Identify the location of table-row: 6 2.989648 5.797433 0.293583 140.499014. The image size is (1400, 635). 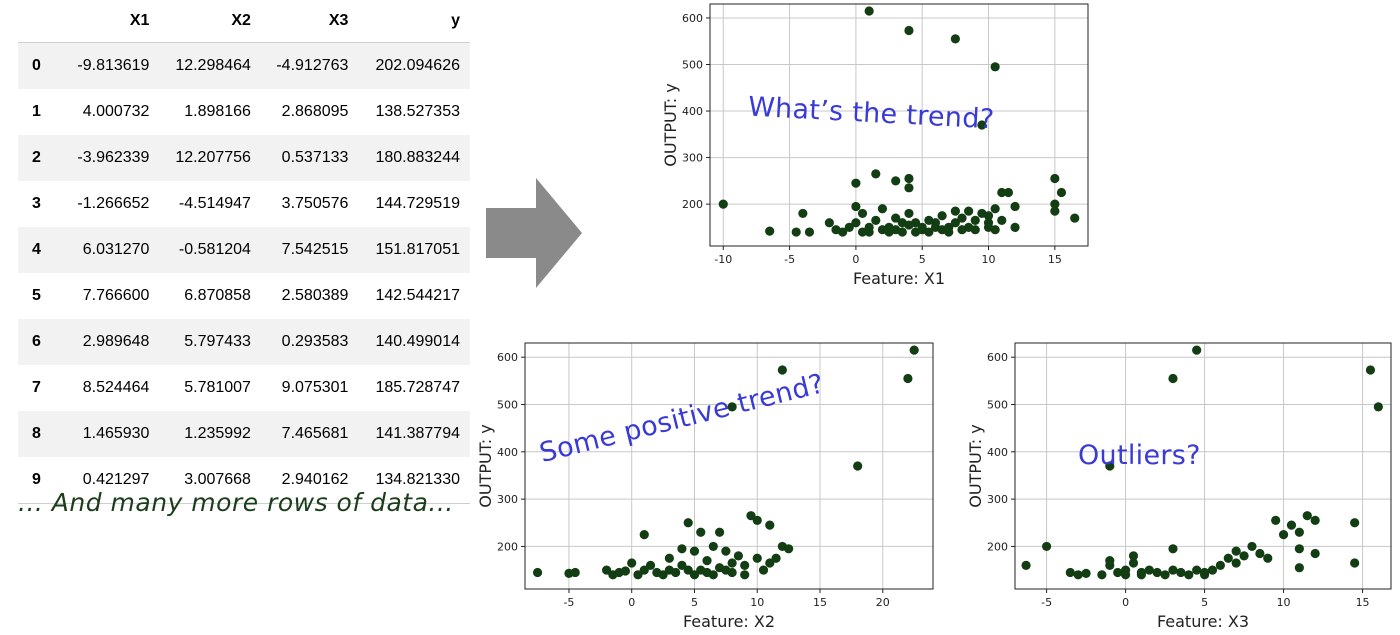
(244, 342).